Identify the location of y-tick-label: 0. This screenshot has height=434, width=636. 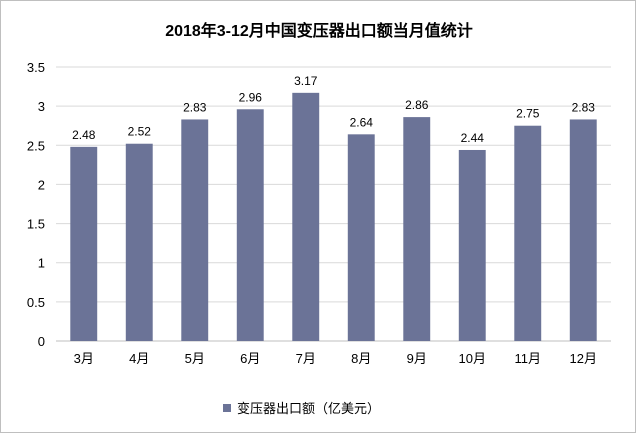
(41, 341).